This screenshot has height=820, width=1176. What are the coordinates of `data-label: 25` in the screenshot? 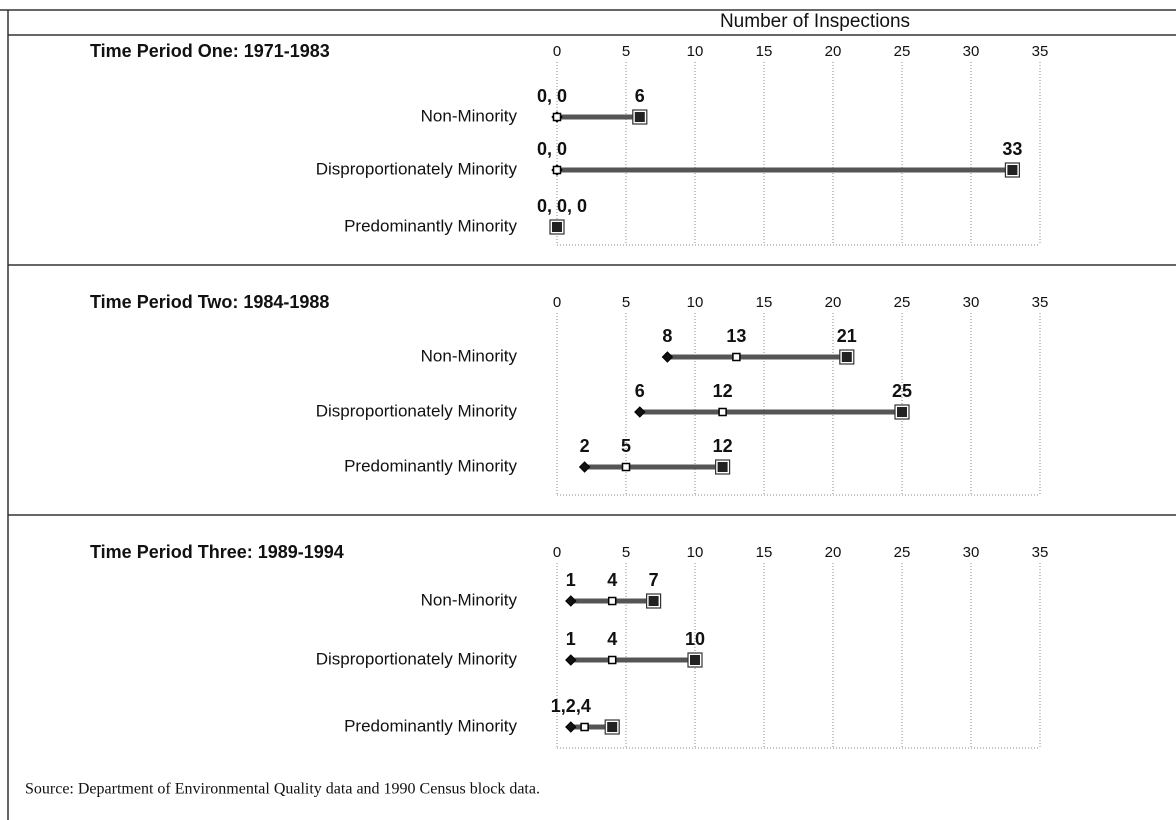 It's located at (902, 391).